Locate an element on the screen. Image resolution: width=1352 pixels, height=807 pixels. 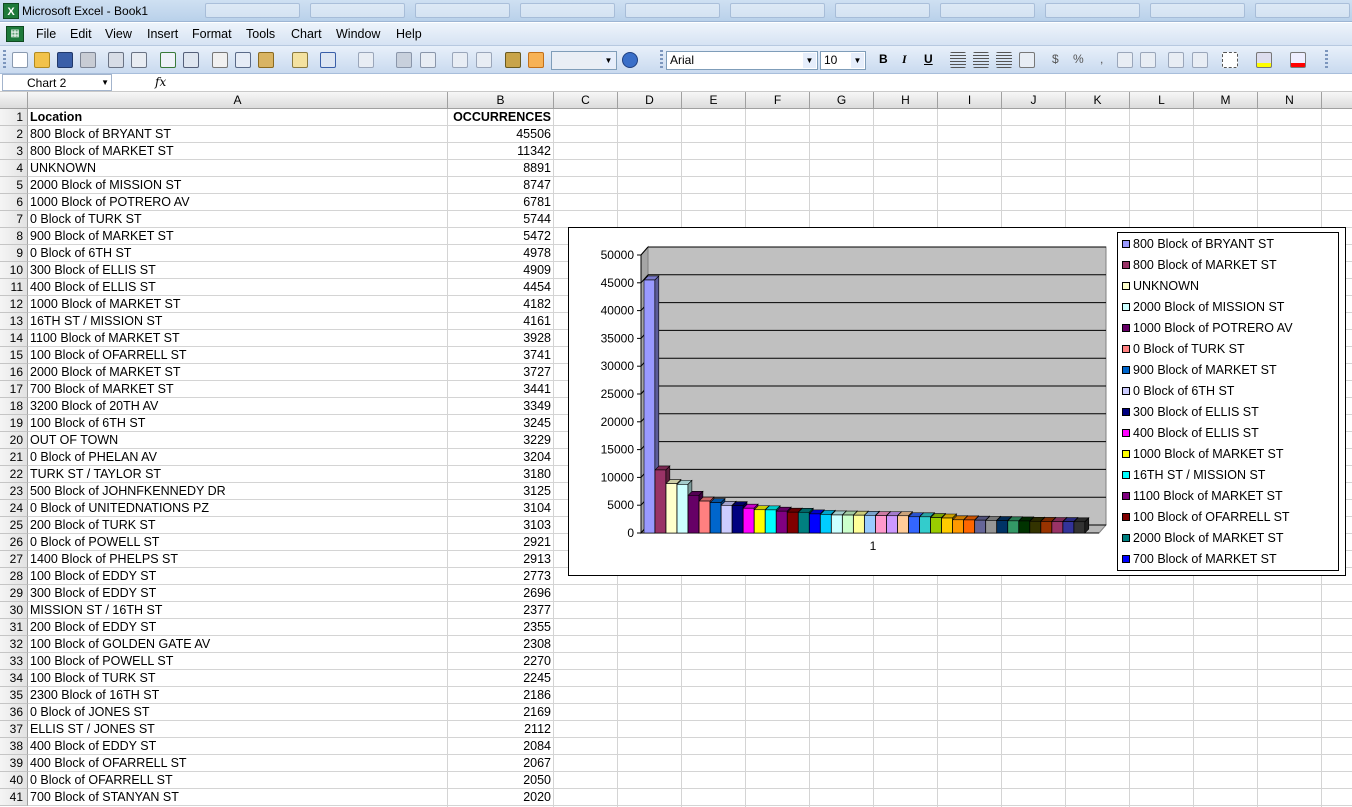
occurrences-cell: 3727 is located at coordinates (537, 372).